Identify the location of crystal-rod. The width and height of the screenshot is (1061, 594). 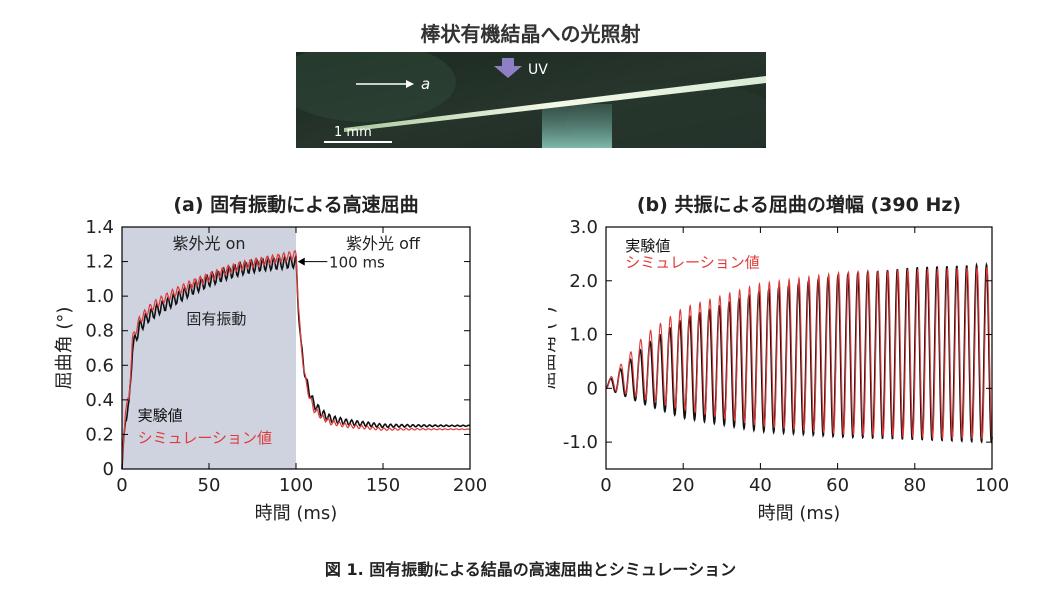
(555, 104).